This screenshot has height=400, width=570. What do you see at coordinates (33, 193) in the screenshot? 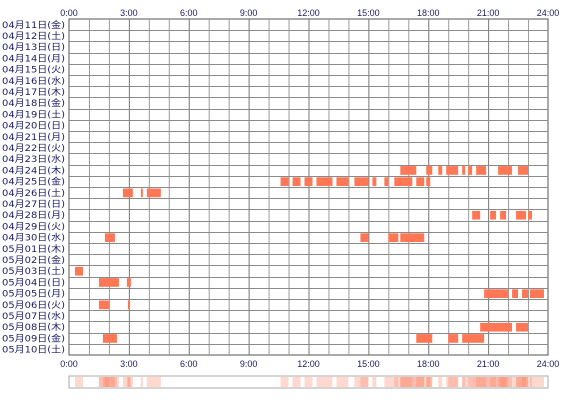
I see `date-row-label: 04月26日(土)` at bounding box center [33, 193].